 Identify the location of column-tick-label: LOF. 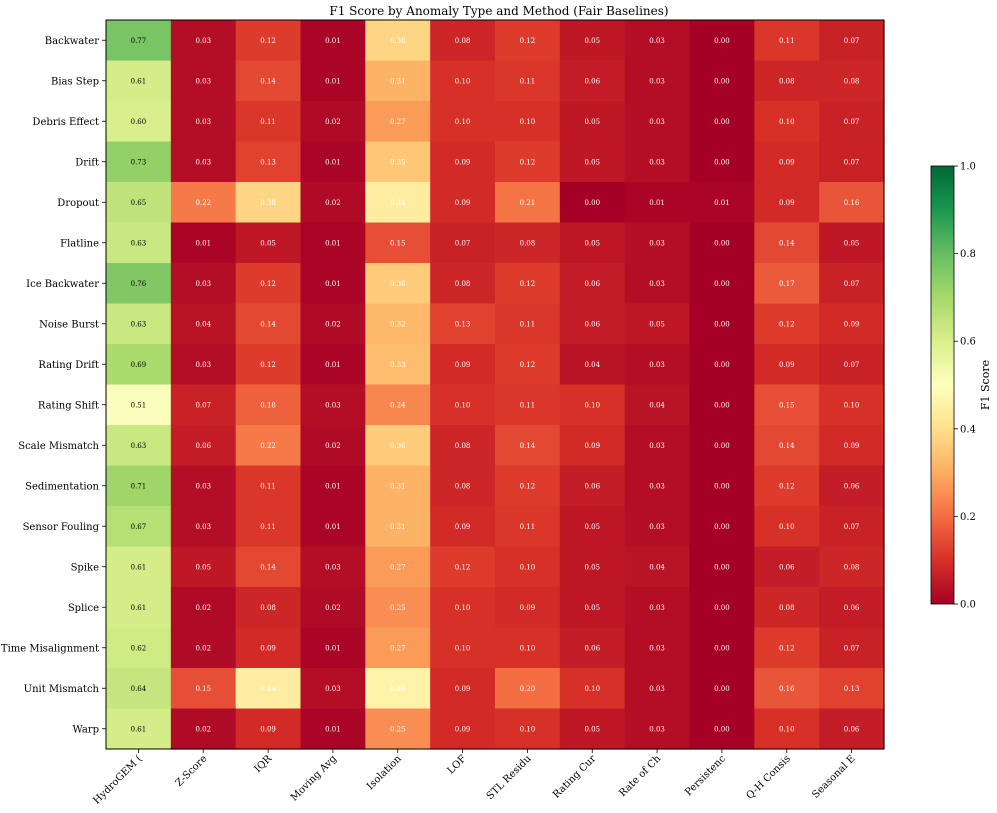
(457, 764).